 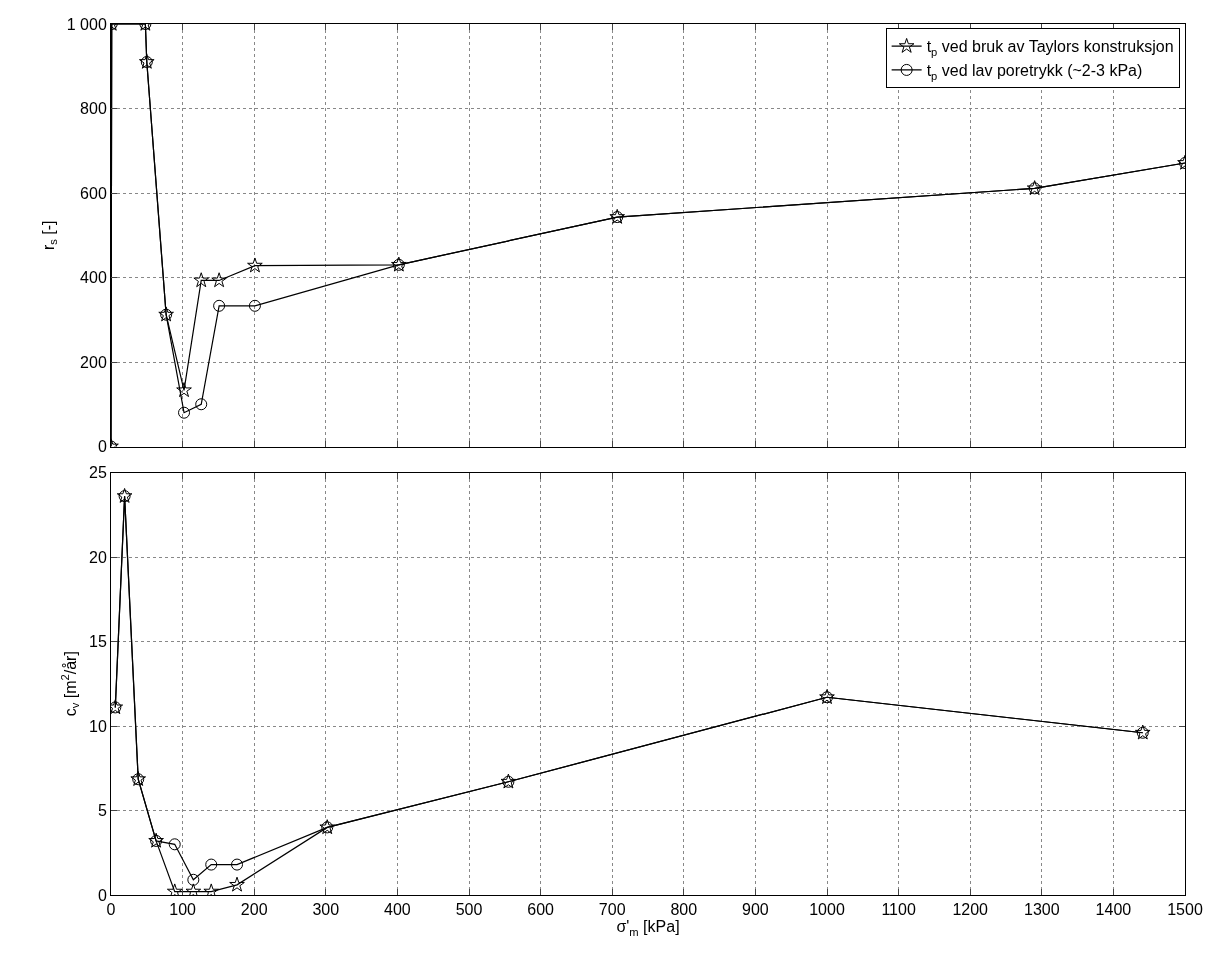 What do you see at coordinates (93, 109) in the screenshot?
I see `y-tick-label: 800` at bounding box center [93, 109].